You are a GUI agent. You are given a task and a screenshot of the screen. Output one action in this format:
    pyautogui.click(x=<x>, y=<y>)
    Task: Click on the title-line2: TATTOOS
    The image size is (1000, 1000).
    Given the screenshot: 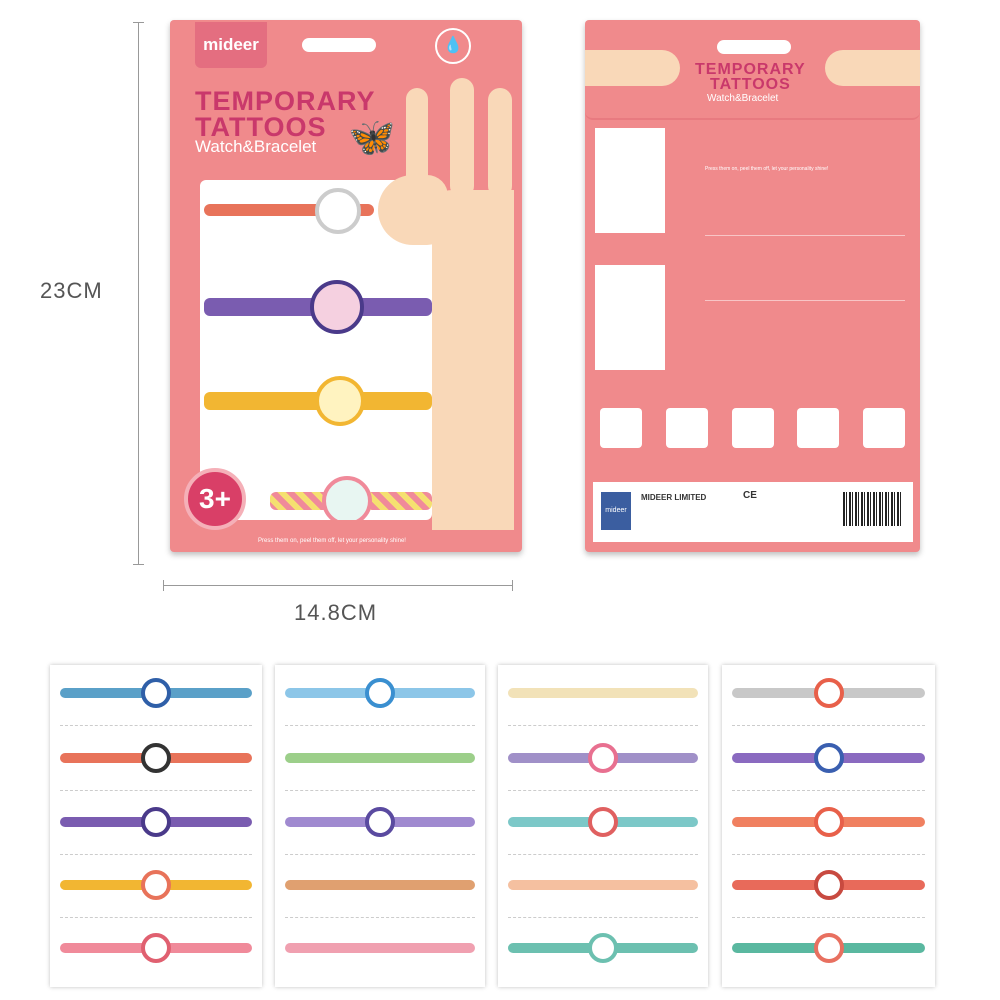 What is the action you would take?
    pyautogui.click(x=261, y=127)
    